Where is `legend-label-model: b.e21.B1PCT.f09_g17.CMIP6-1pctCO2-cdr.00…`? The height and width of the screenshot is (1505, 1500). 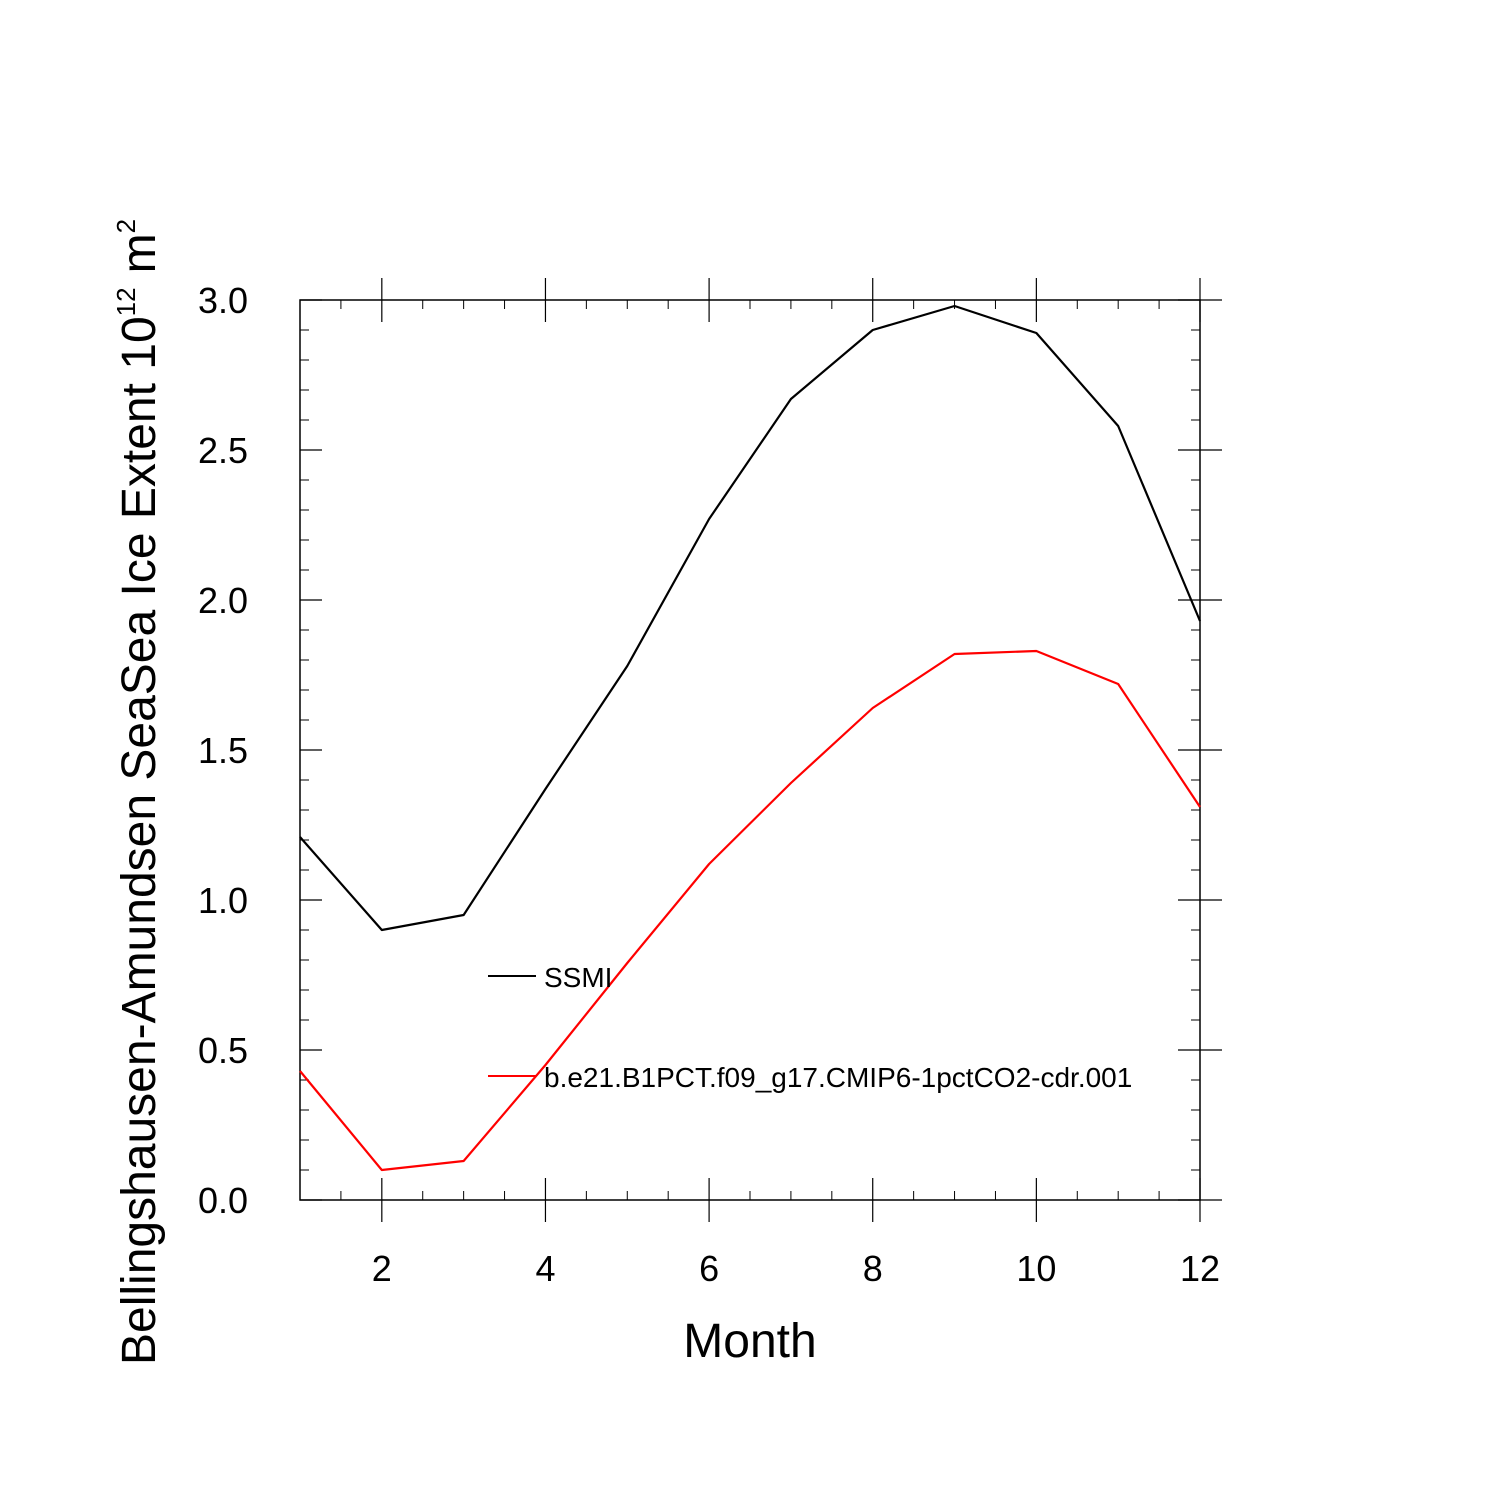 legend-label-model: b.e21.B1PCT.f09_g17.CMIP6-1pctCO2-cdr.00… is located at coordinates (838, 1077).